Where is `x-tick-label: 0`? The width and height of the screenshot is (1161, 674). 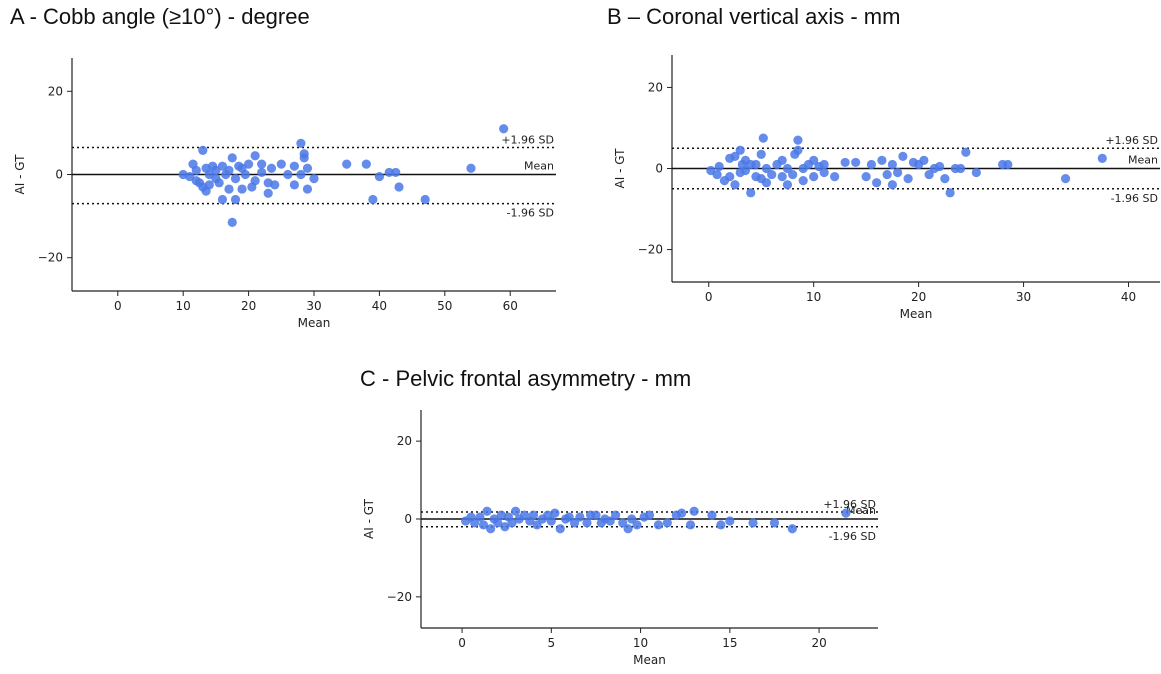
x-tick-label: 0 is located at coordinates (709, 297).